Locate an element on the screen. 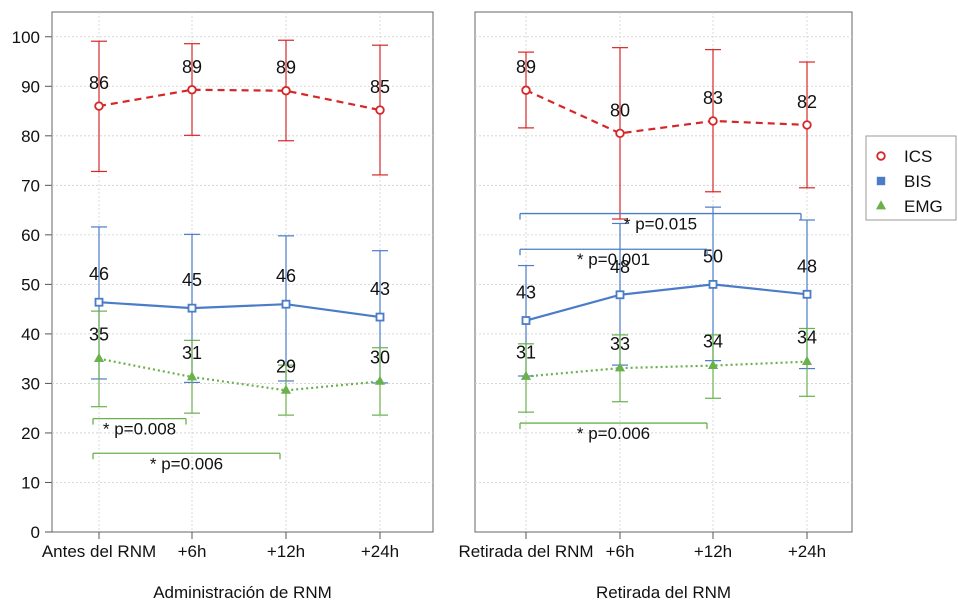 This screenshot has width=958, height=604. legend-label-ics: ICS is located at coordinates (918, 156).